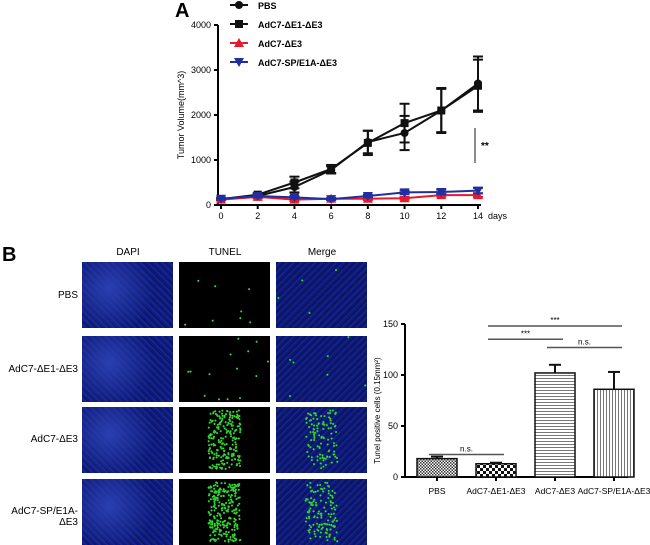  Describe the element at coordinates (614, 491) in the screenshot. I see `x-tick-label: AdC7-SP/E1A-ΔE3` at that location.